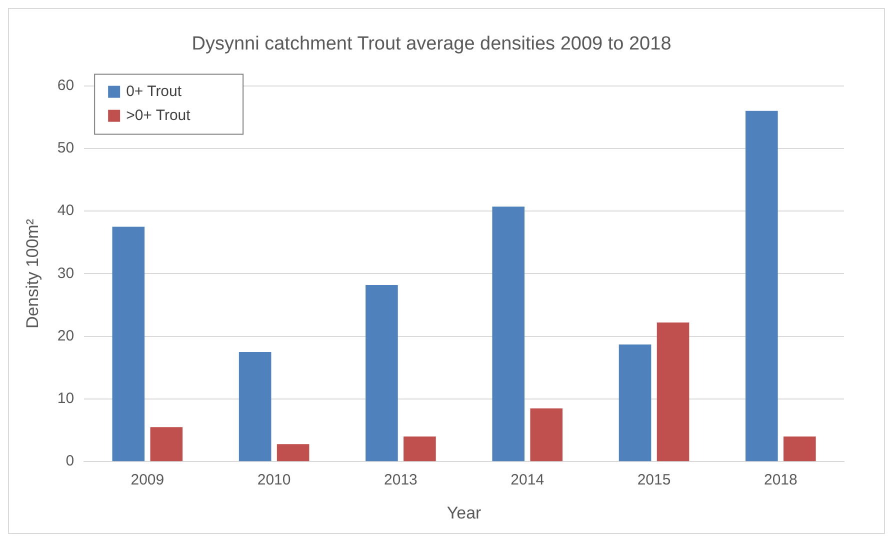  I want to click on x-axis-title: Year, so click(464, 512).